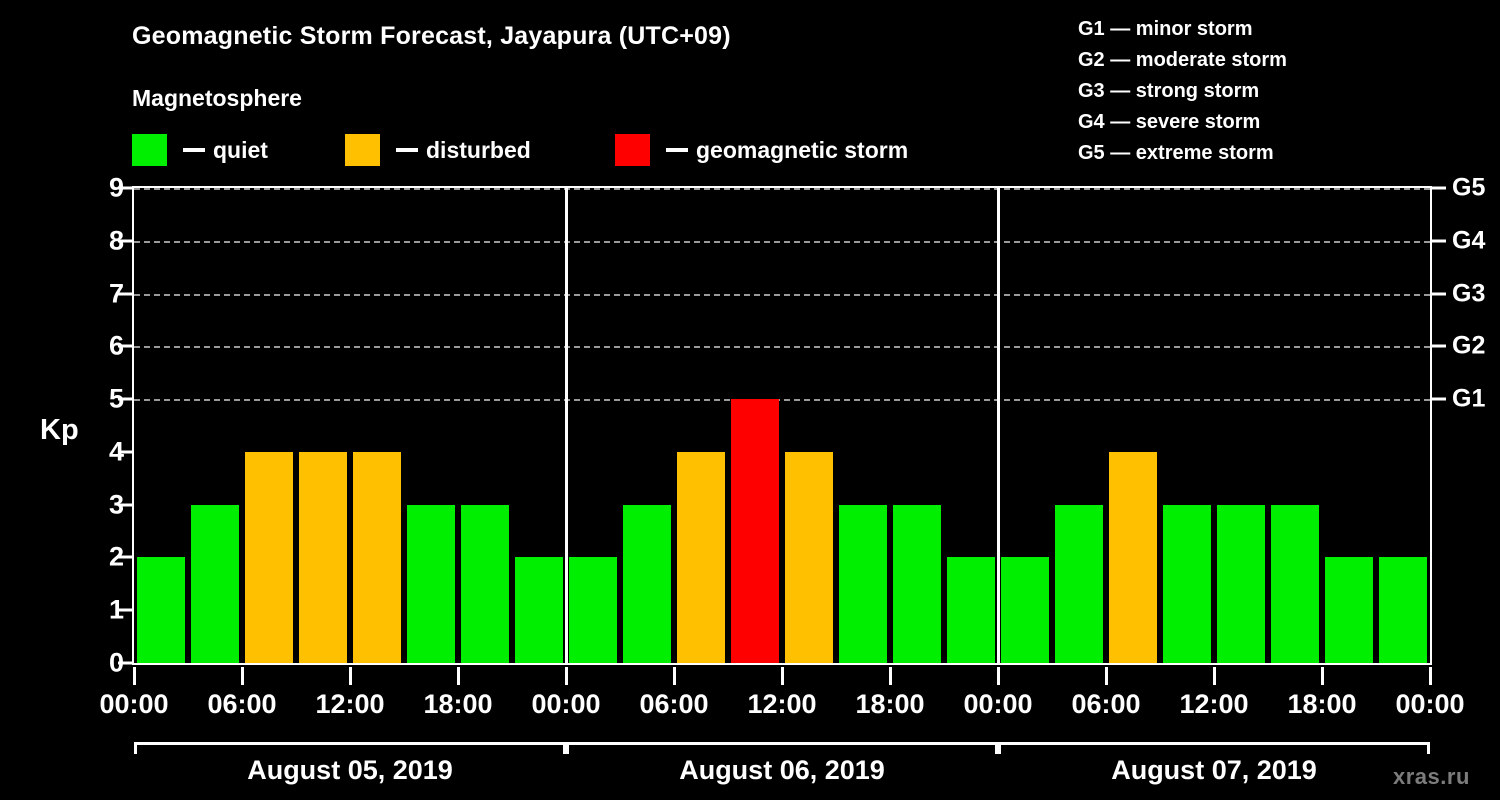  What do you see at coordinates (116, 451) in the screenshot?
I see `y-tick-label-4: 4` at bounding box center [116, 451].